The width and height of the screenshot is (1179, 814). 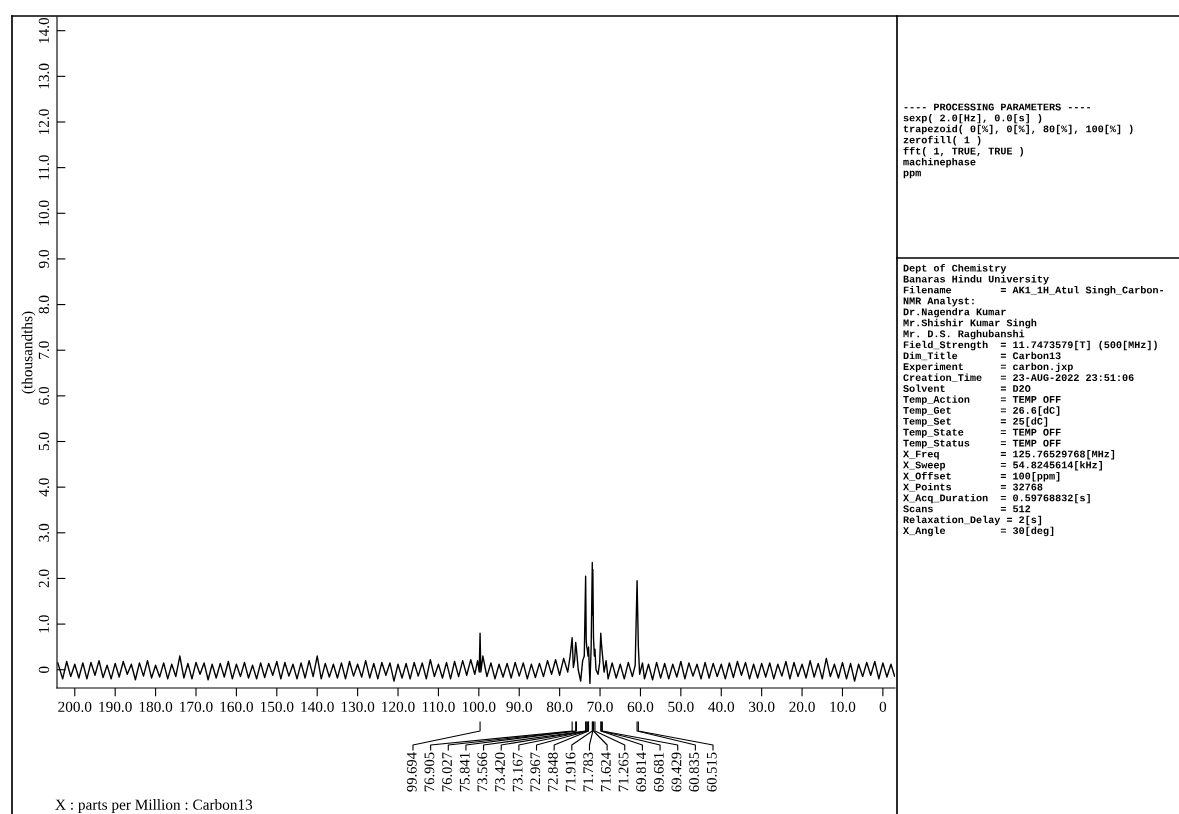 I want to click on annotation: 73.167, so click(x=517, y=772).